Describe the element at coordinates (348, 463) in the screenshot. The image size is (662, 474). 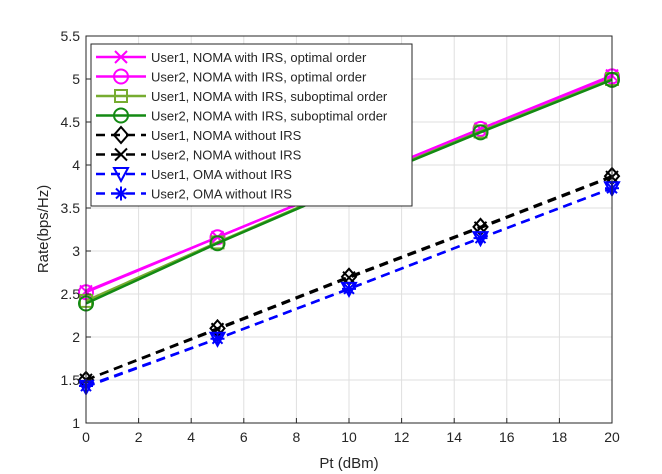
I see `x-axis-label: Pt (dBm)` at that location.